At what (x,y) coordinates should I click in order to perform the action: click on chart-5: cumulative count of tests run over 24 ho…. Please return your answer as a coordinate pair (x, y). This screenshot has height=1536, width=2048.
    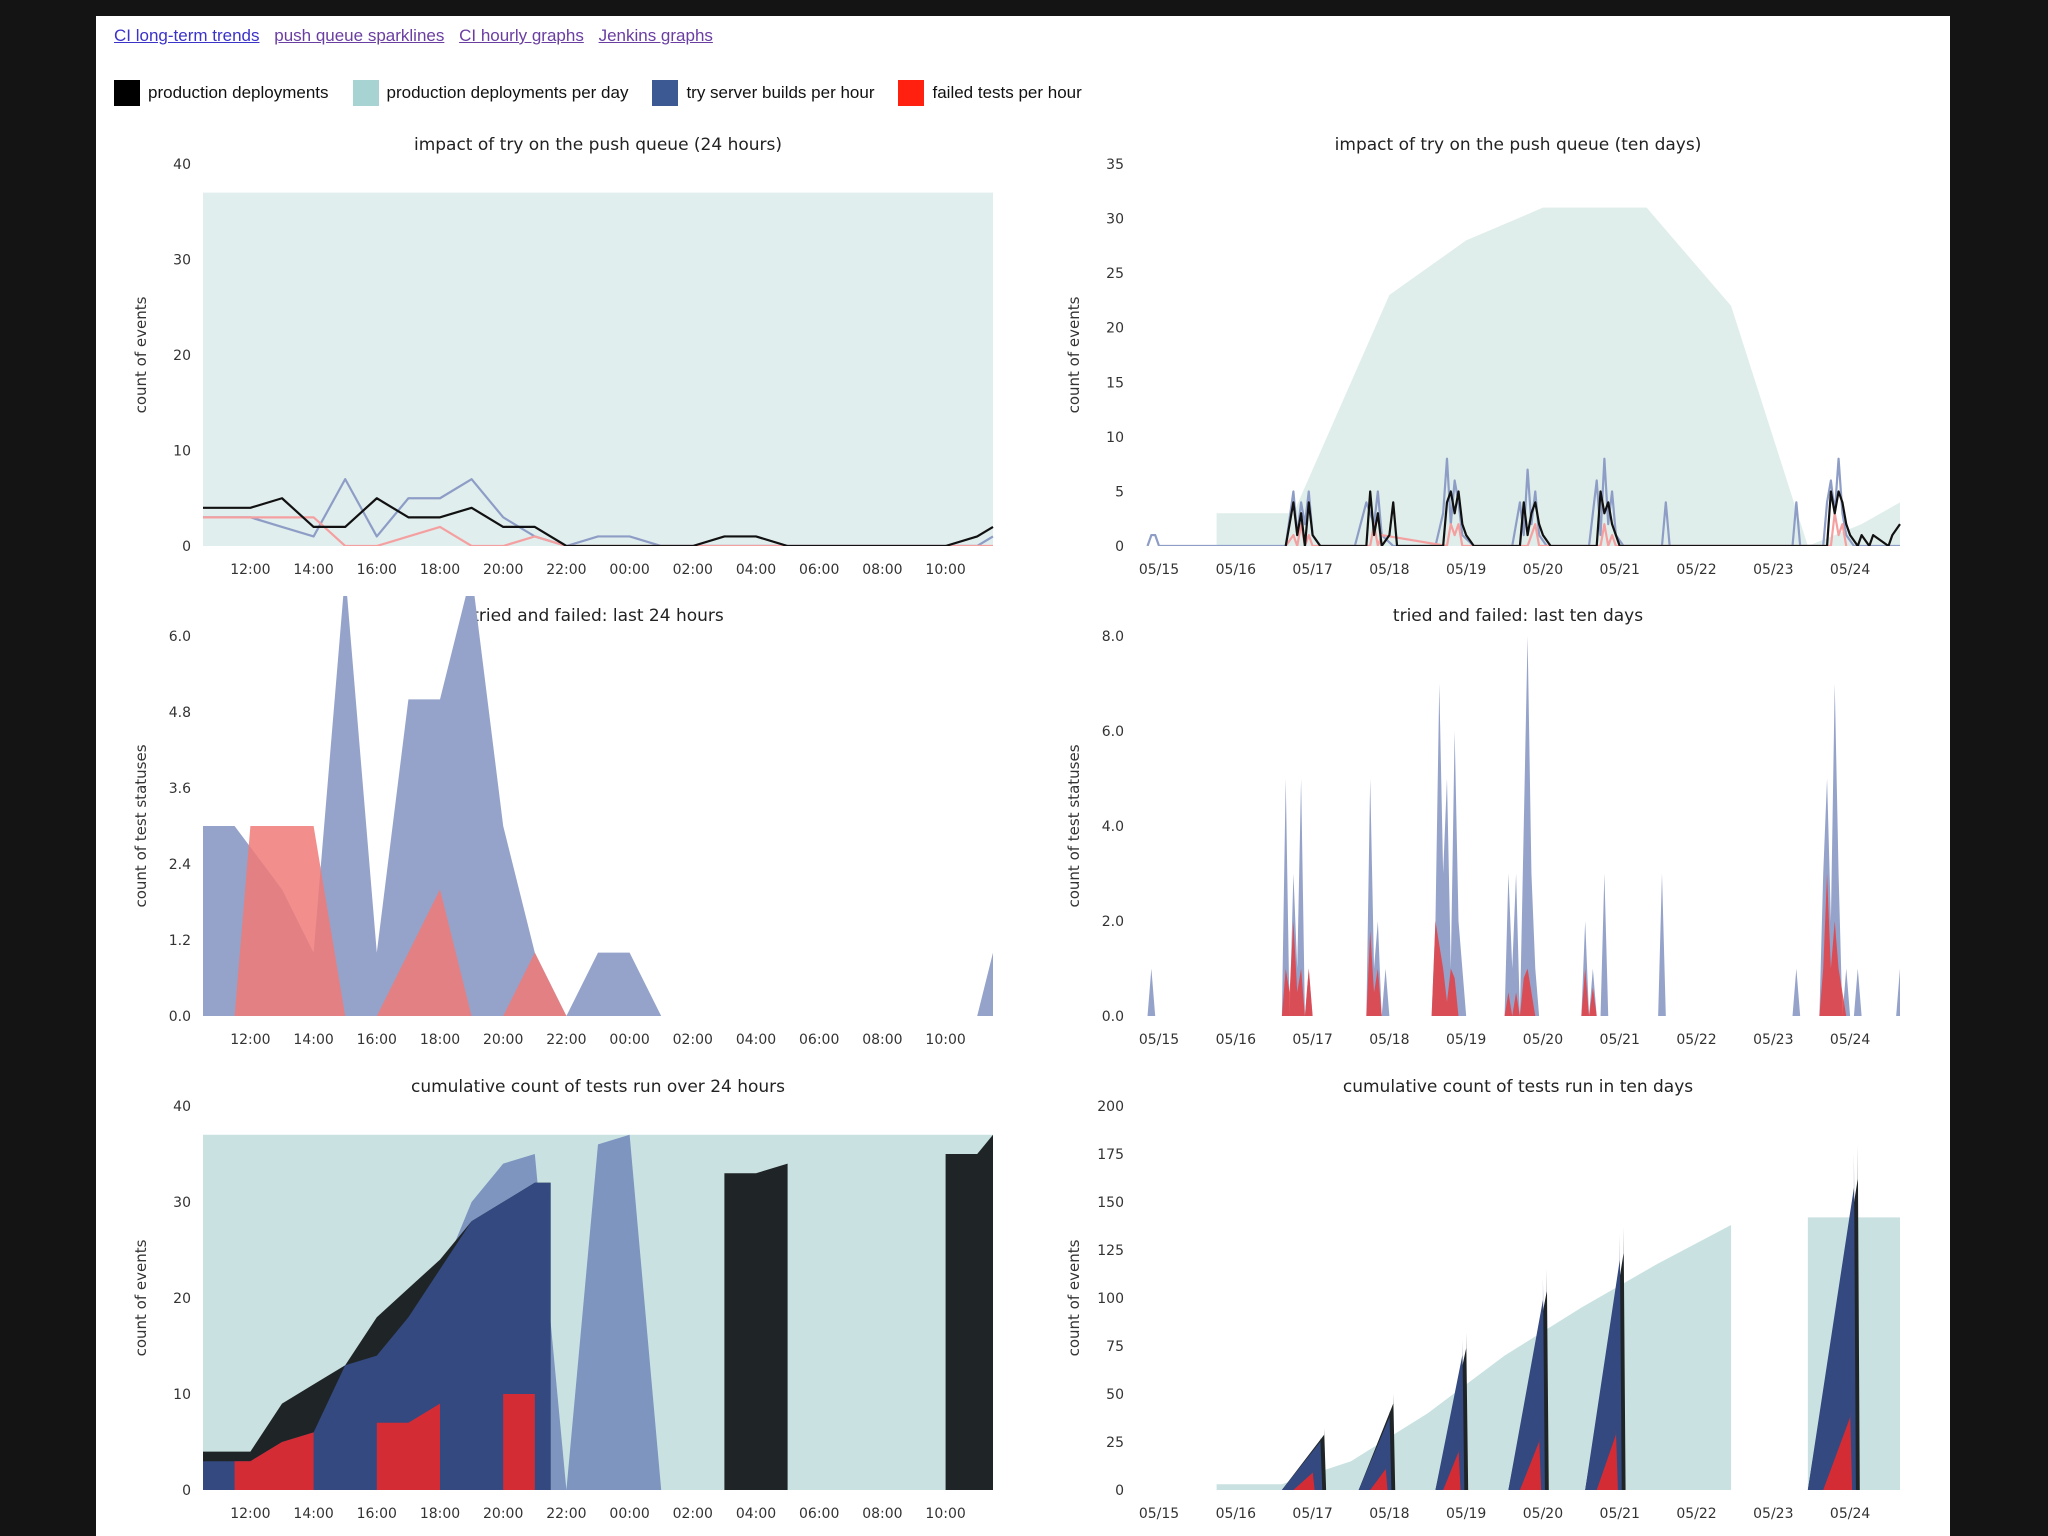
    Looking at the image, I should click on (562, 1299).